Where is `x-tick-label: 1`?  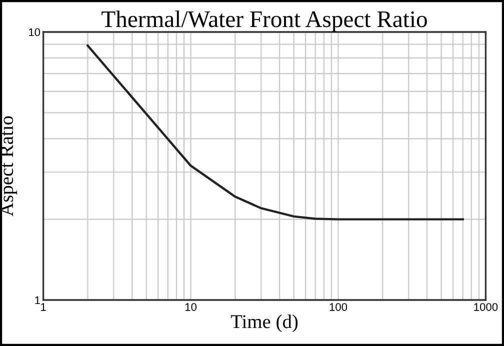
x-tick-label: 1 is located at coordinates (43, 307).